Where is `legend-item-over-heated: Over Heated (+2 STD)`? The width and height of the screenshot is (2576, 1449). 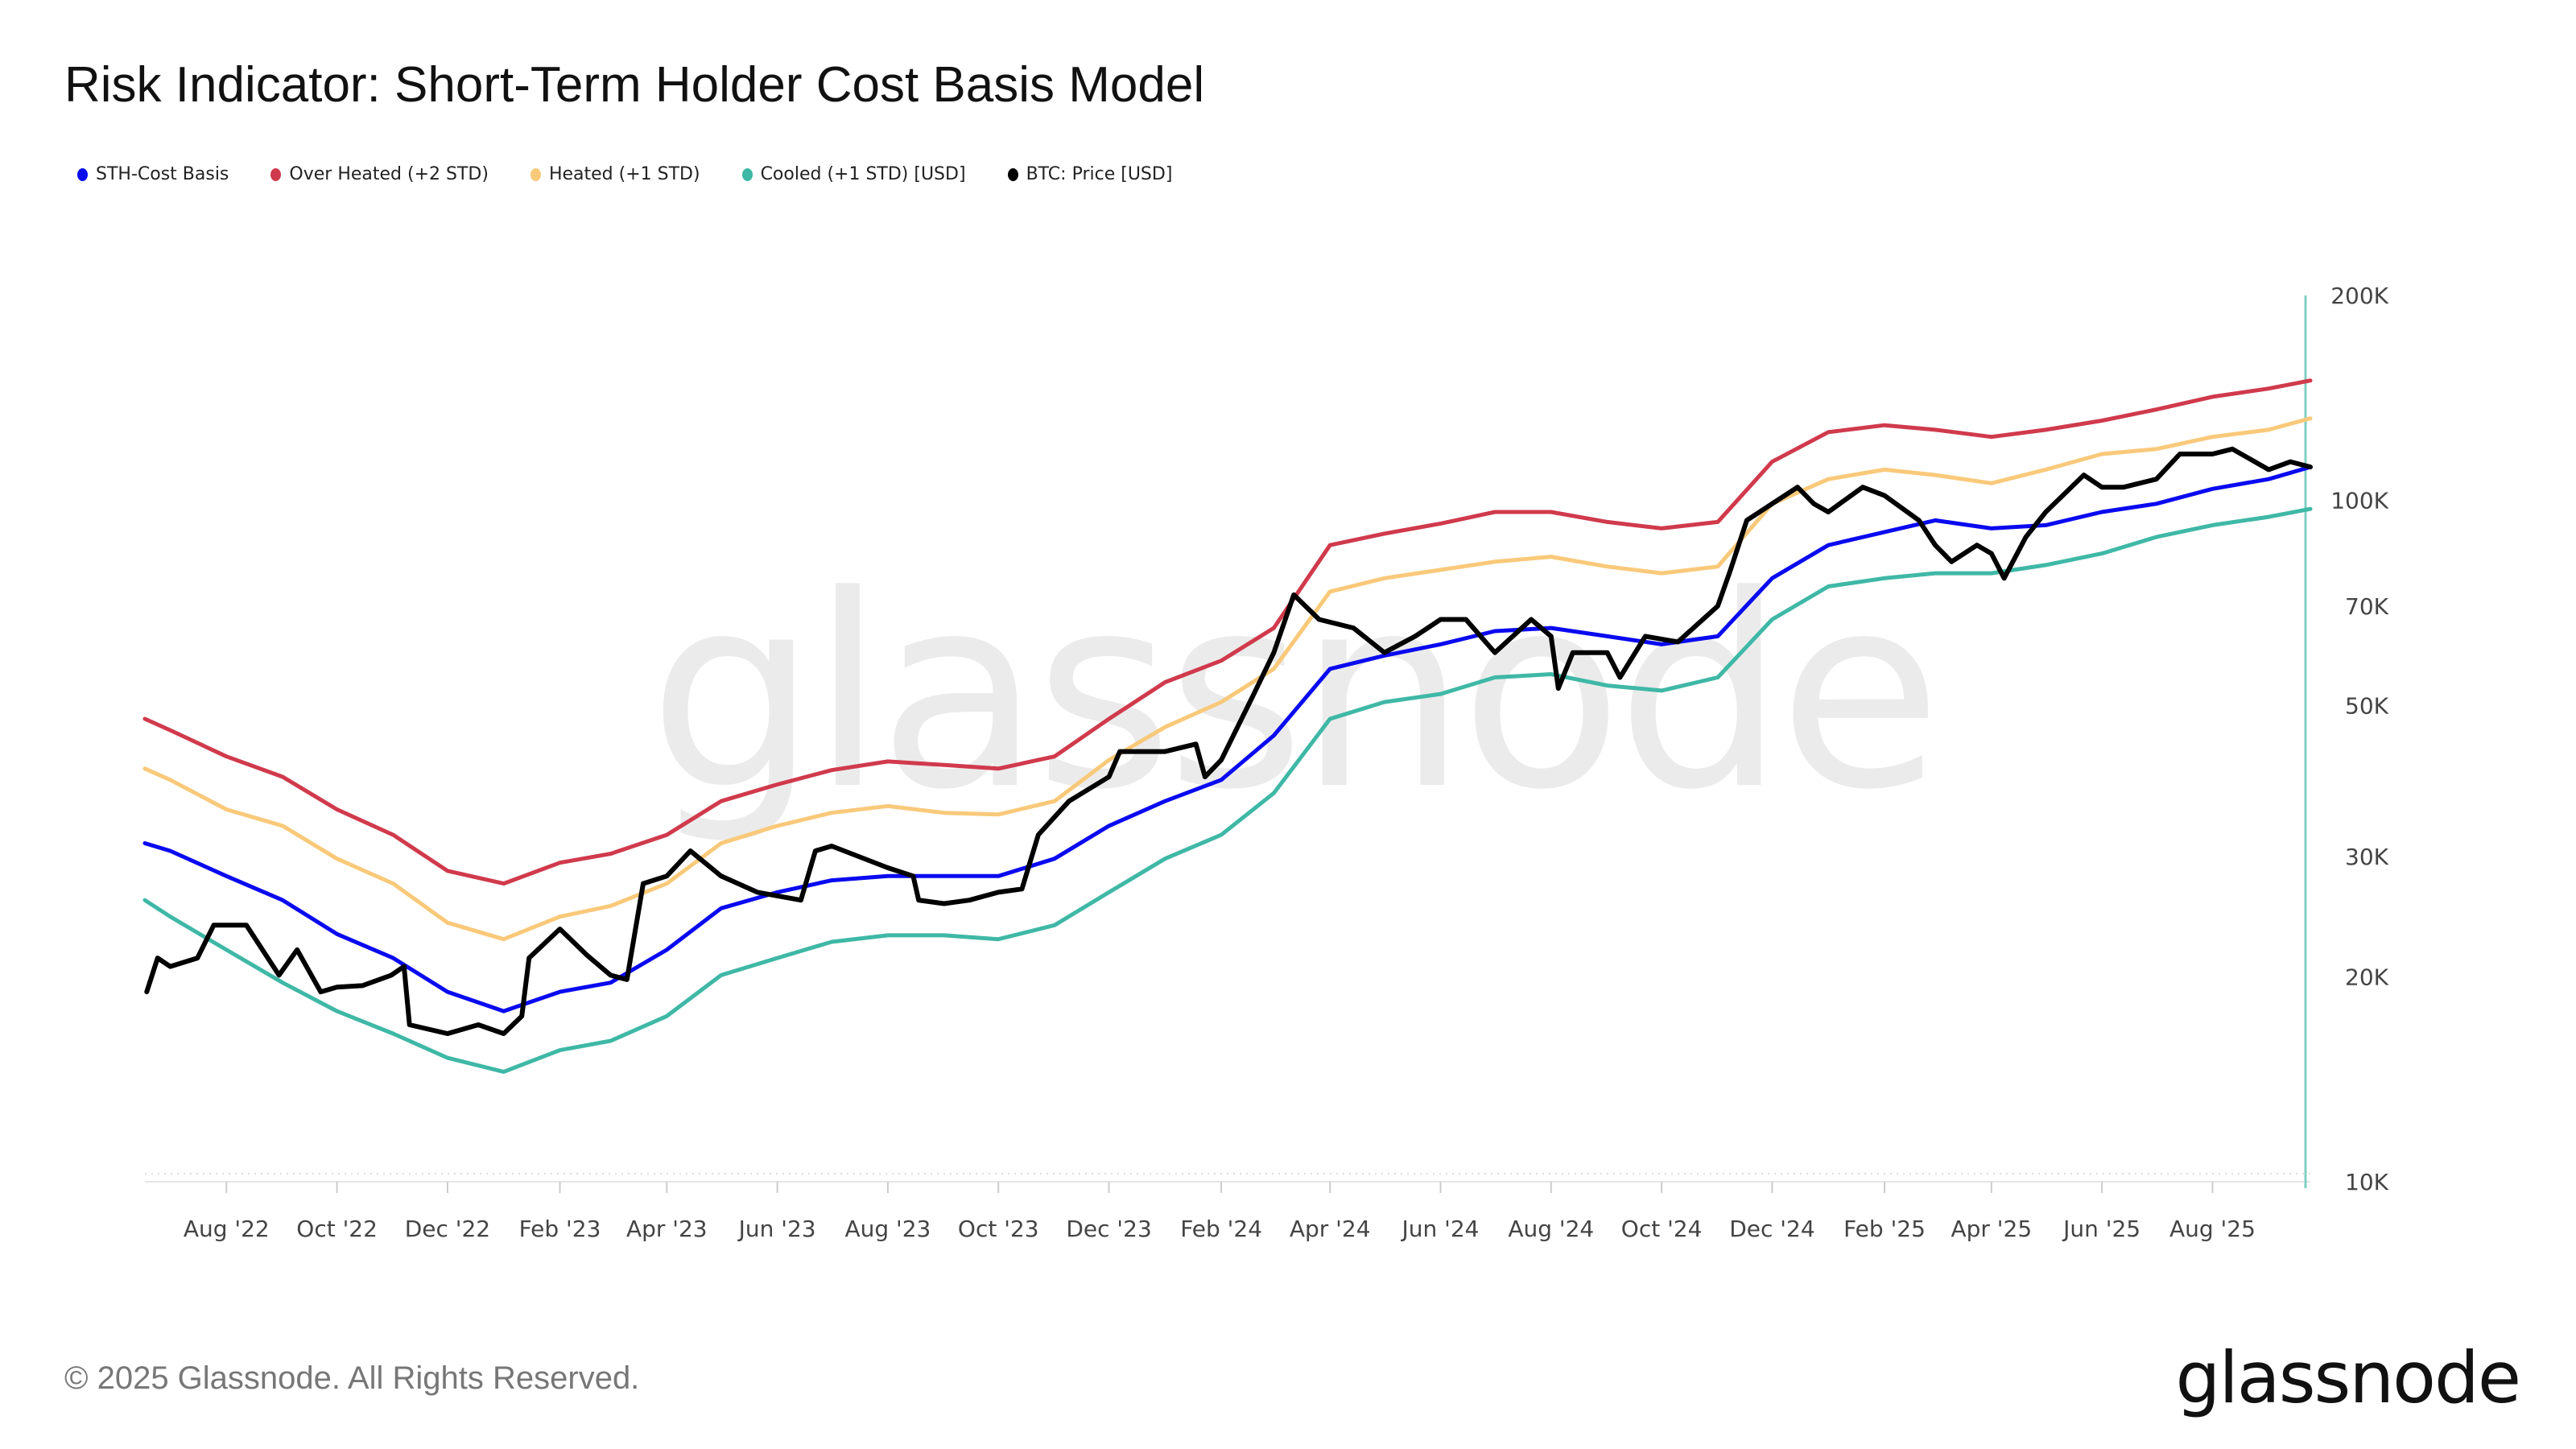 legend-item-over-heated: Over Heated (+2 STD) is located at coordinates (379, 174).